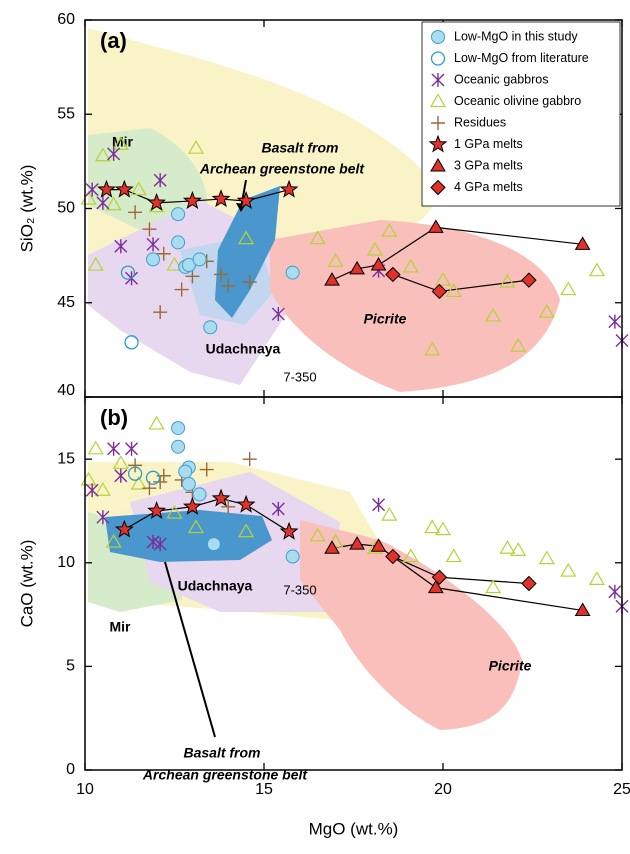  I want to click on y-tick-label: 50, so click(66, 208).